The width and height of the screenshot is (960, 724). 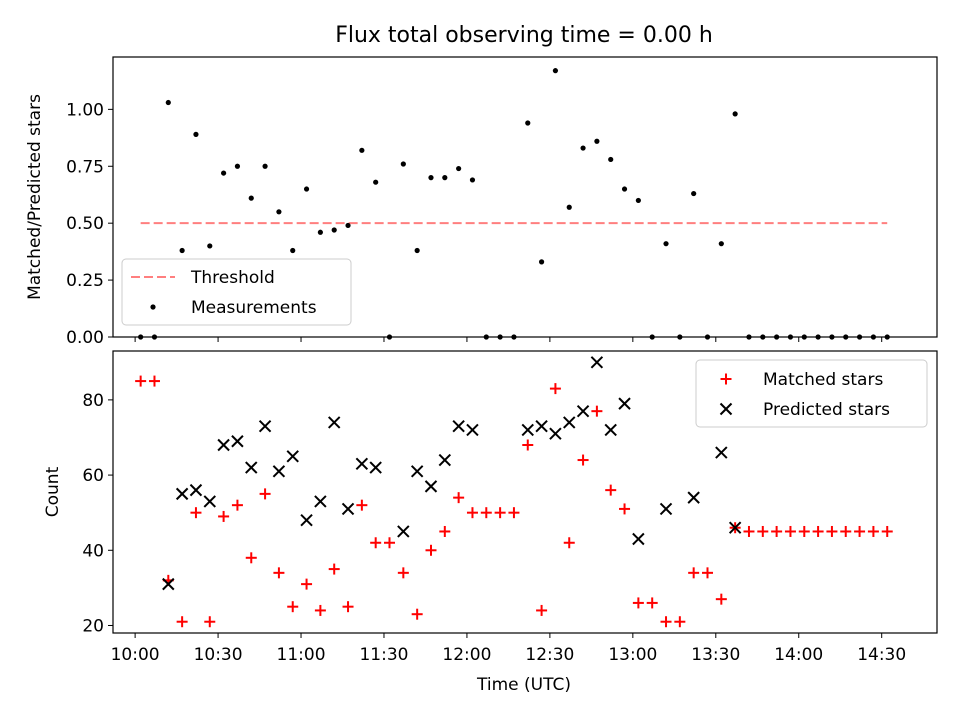 I want to click on chart-title: Flux total observing time = 0.00 h, so click(x=524, y=35).